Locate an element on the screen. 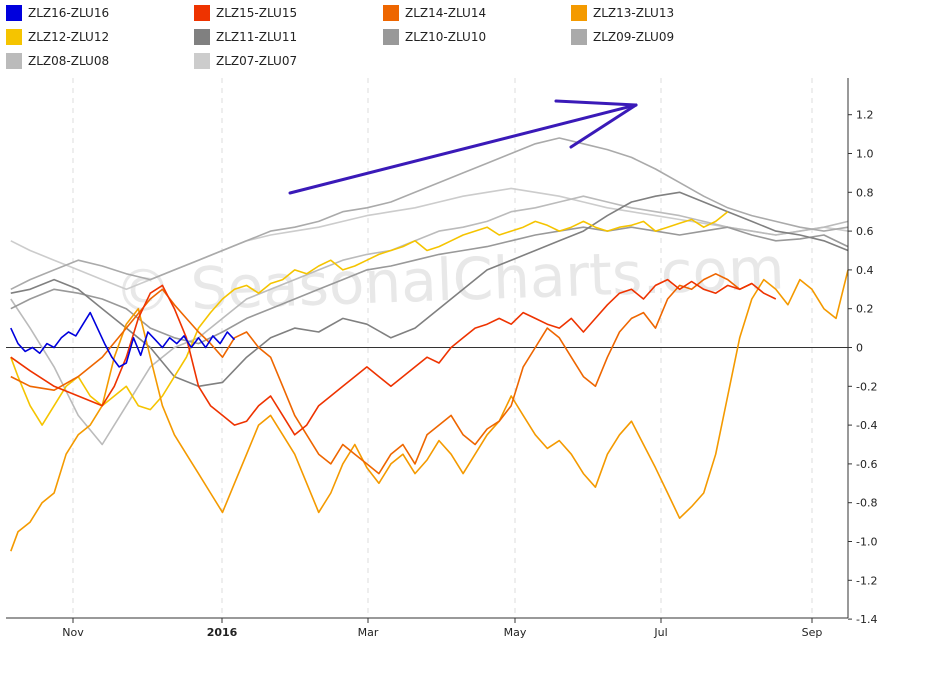 The image size is (925, 690). legend-item: ZLZ08-ZLU08 is located at coordinates (57, 61).